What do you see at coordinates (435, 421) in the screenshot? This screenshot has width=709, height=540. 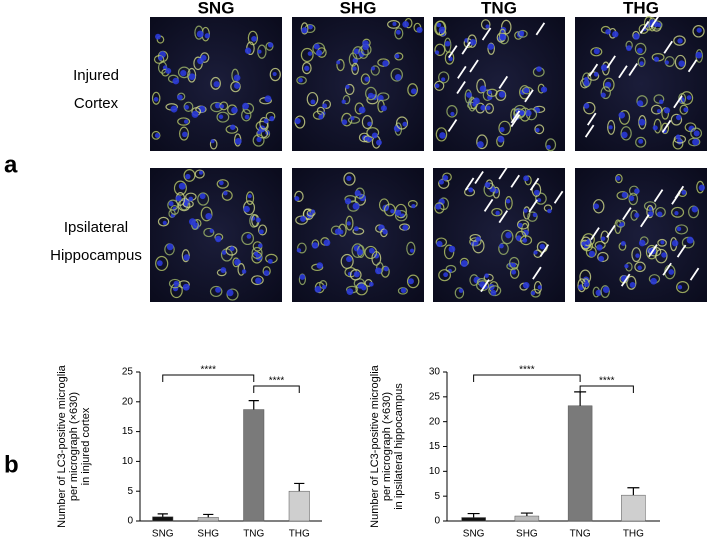 I see `y-tick-label: 20` at bounding box center [435, 421].